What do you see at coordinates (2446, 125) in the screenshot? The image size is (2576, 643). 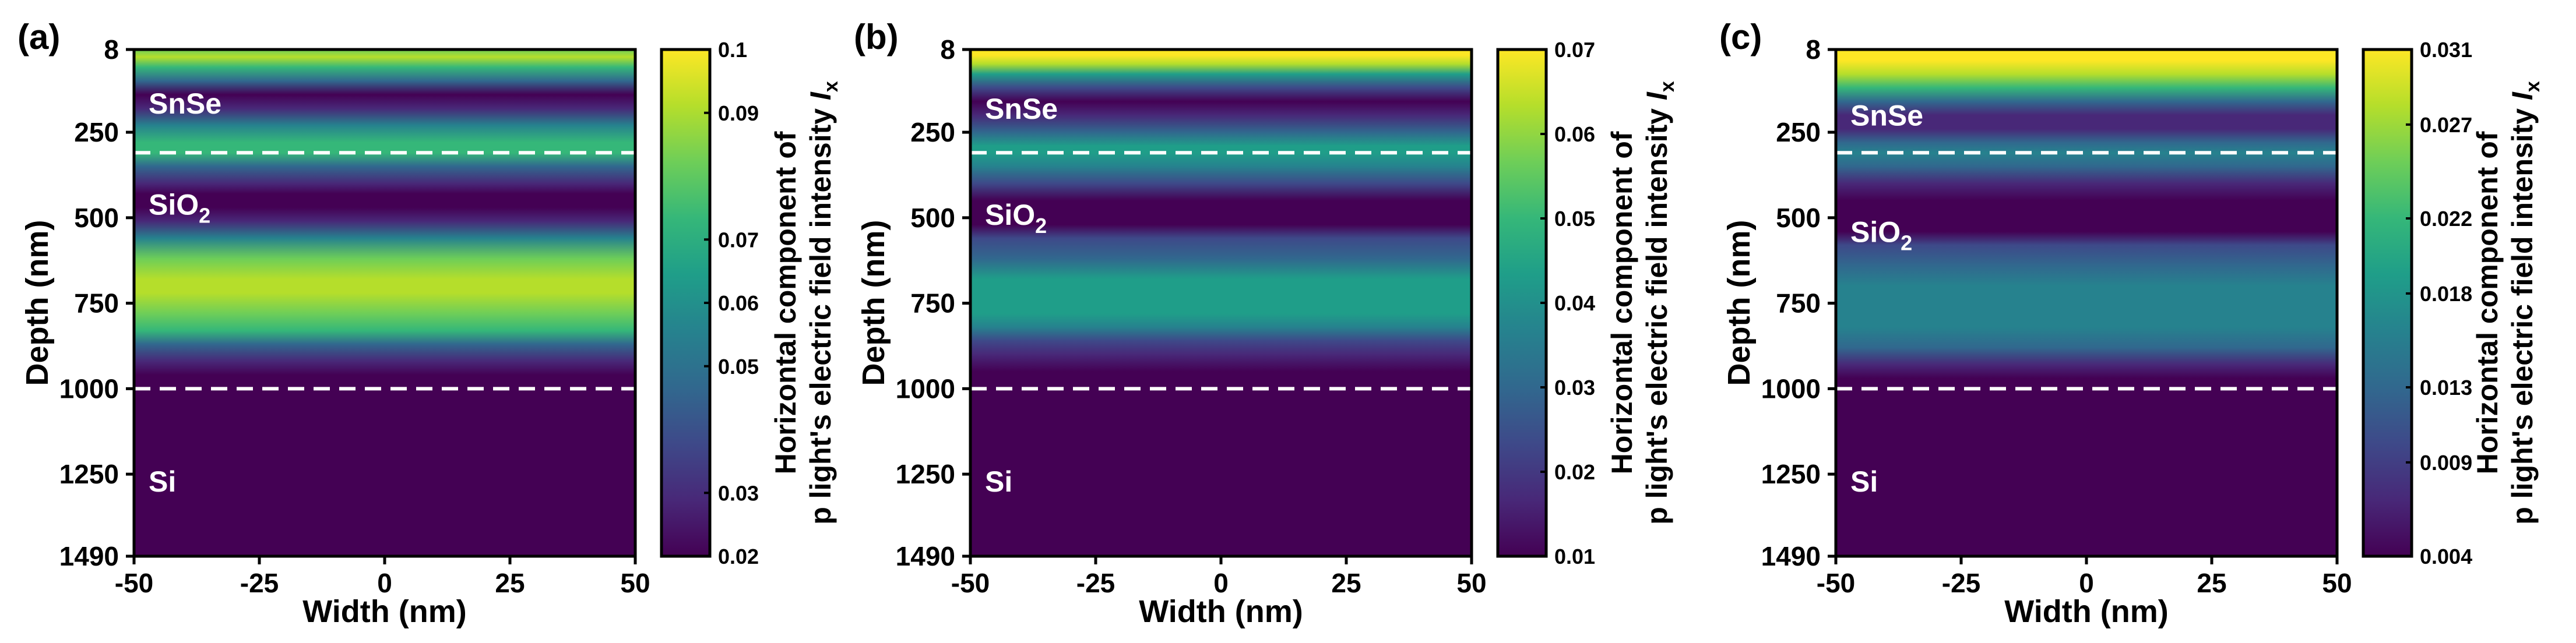 I see `colorbar-tick-label: 0.027` at bounding box center [2446, 125].